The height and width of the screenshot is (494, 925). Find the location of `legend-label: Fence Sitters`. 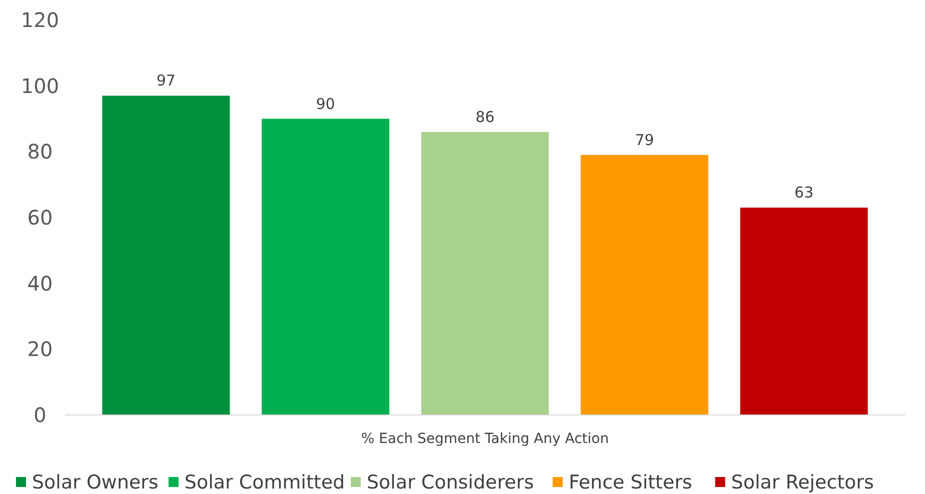

legend-label: Fence Sitters is located at coordinates (630, 483).